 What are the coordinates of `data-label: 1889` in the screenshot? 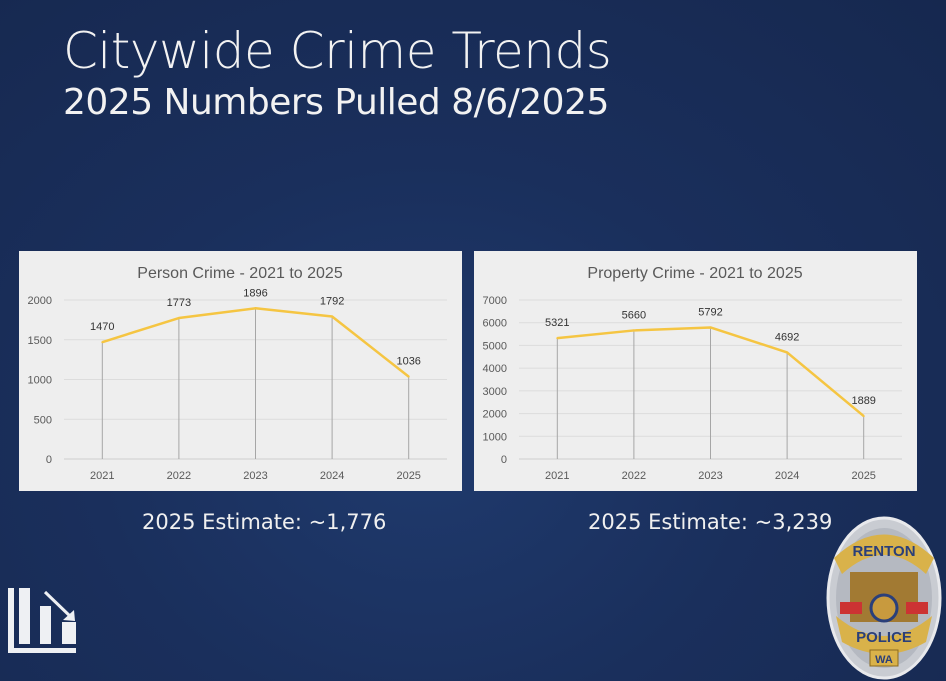 It's located at (863, 401).